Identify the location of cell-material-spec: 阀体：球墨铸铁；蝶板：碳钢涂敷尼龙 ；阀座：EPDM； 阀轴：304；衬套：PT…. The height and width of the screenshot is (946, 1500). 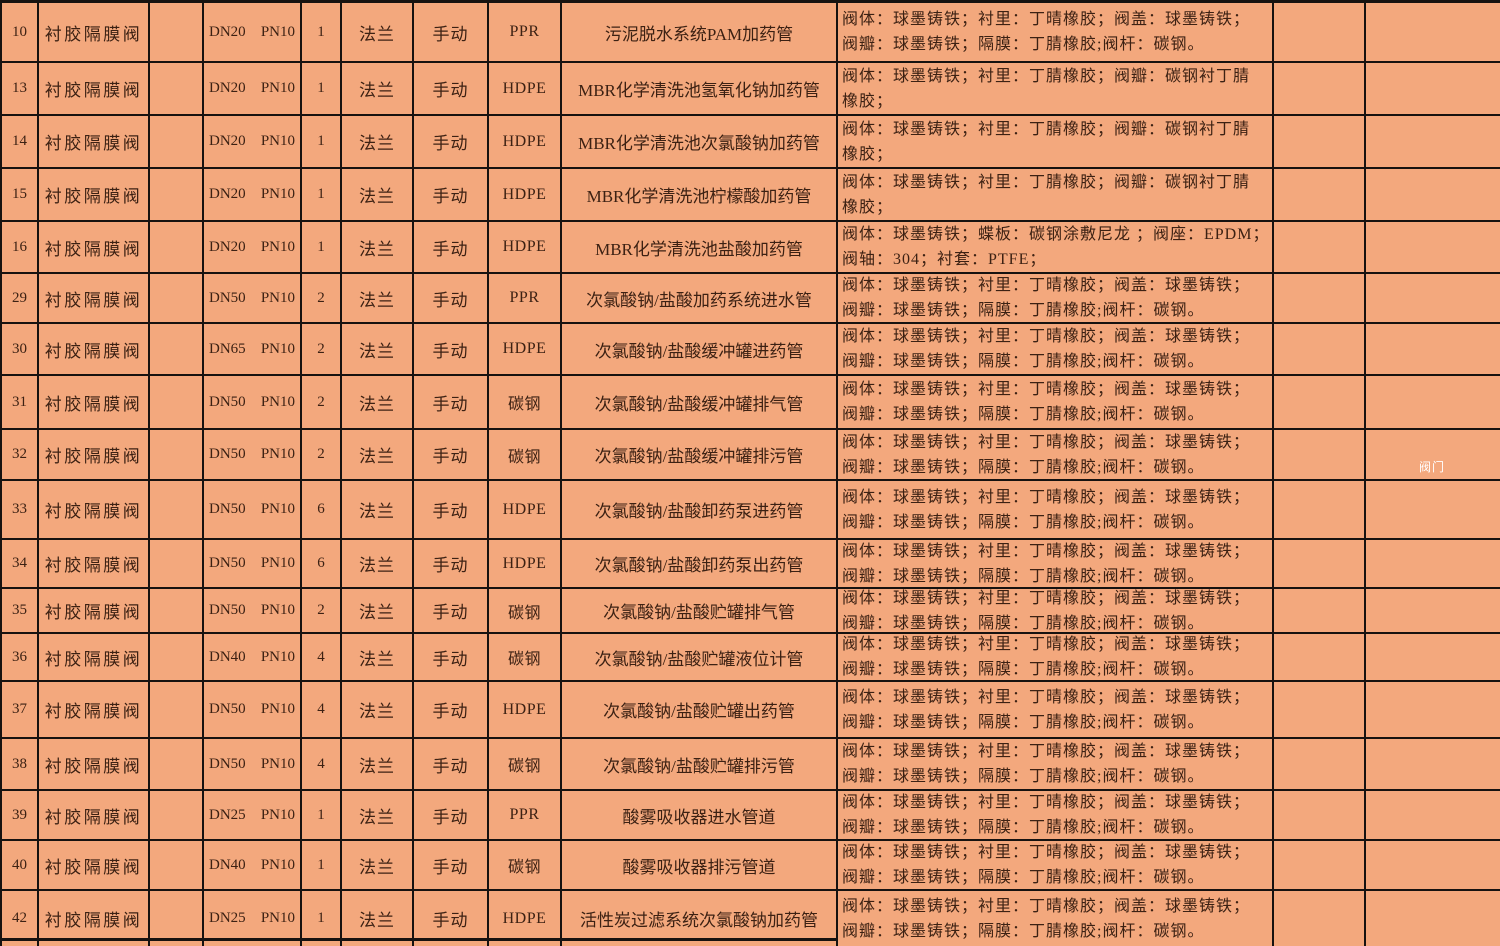
(1055, 247).